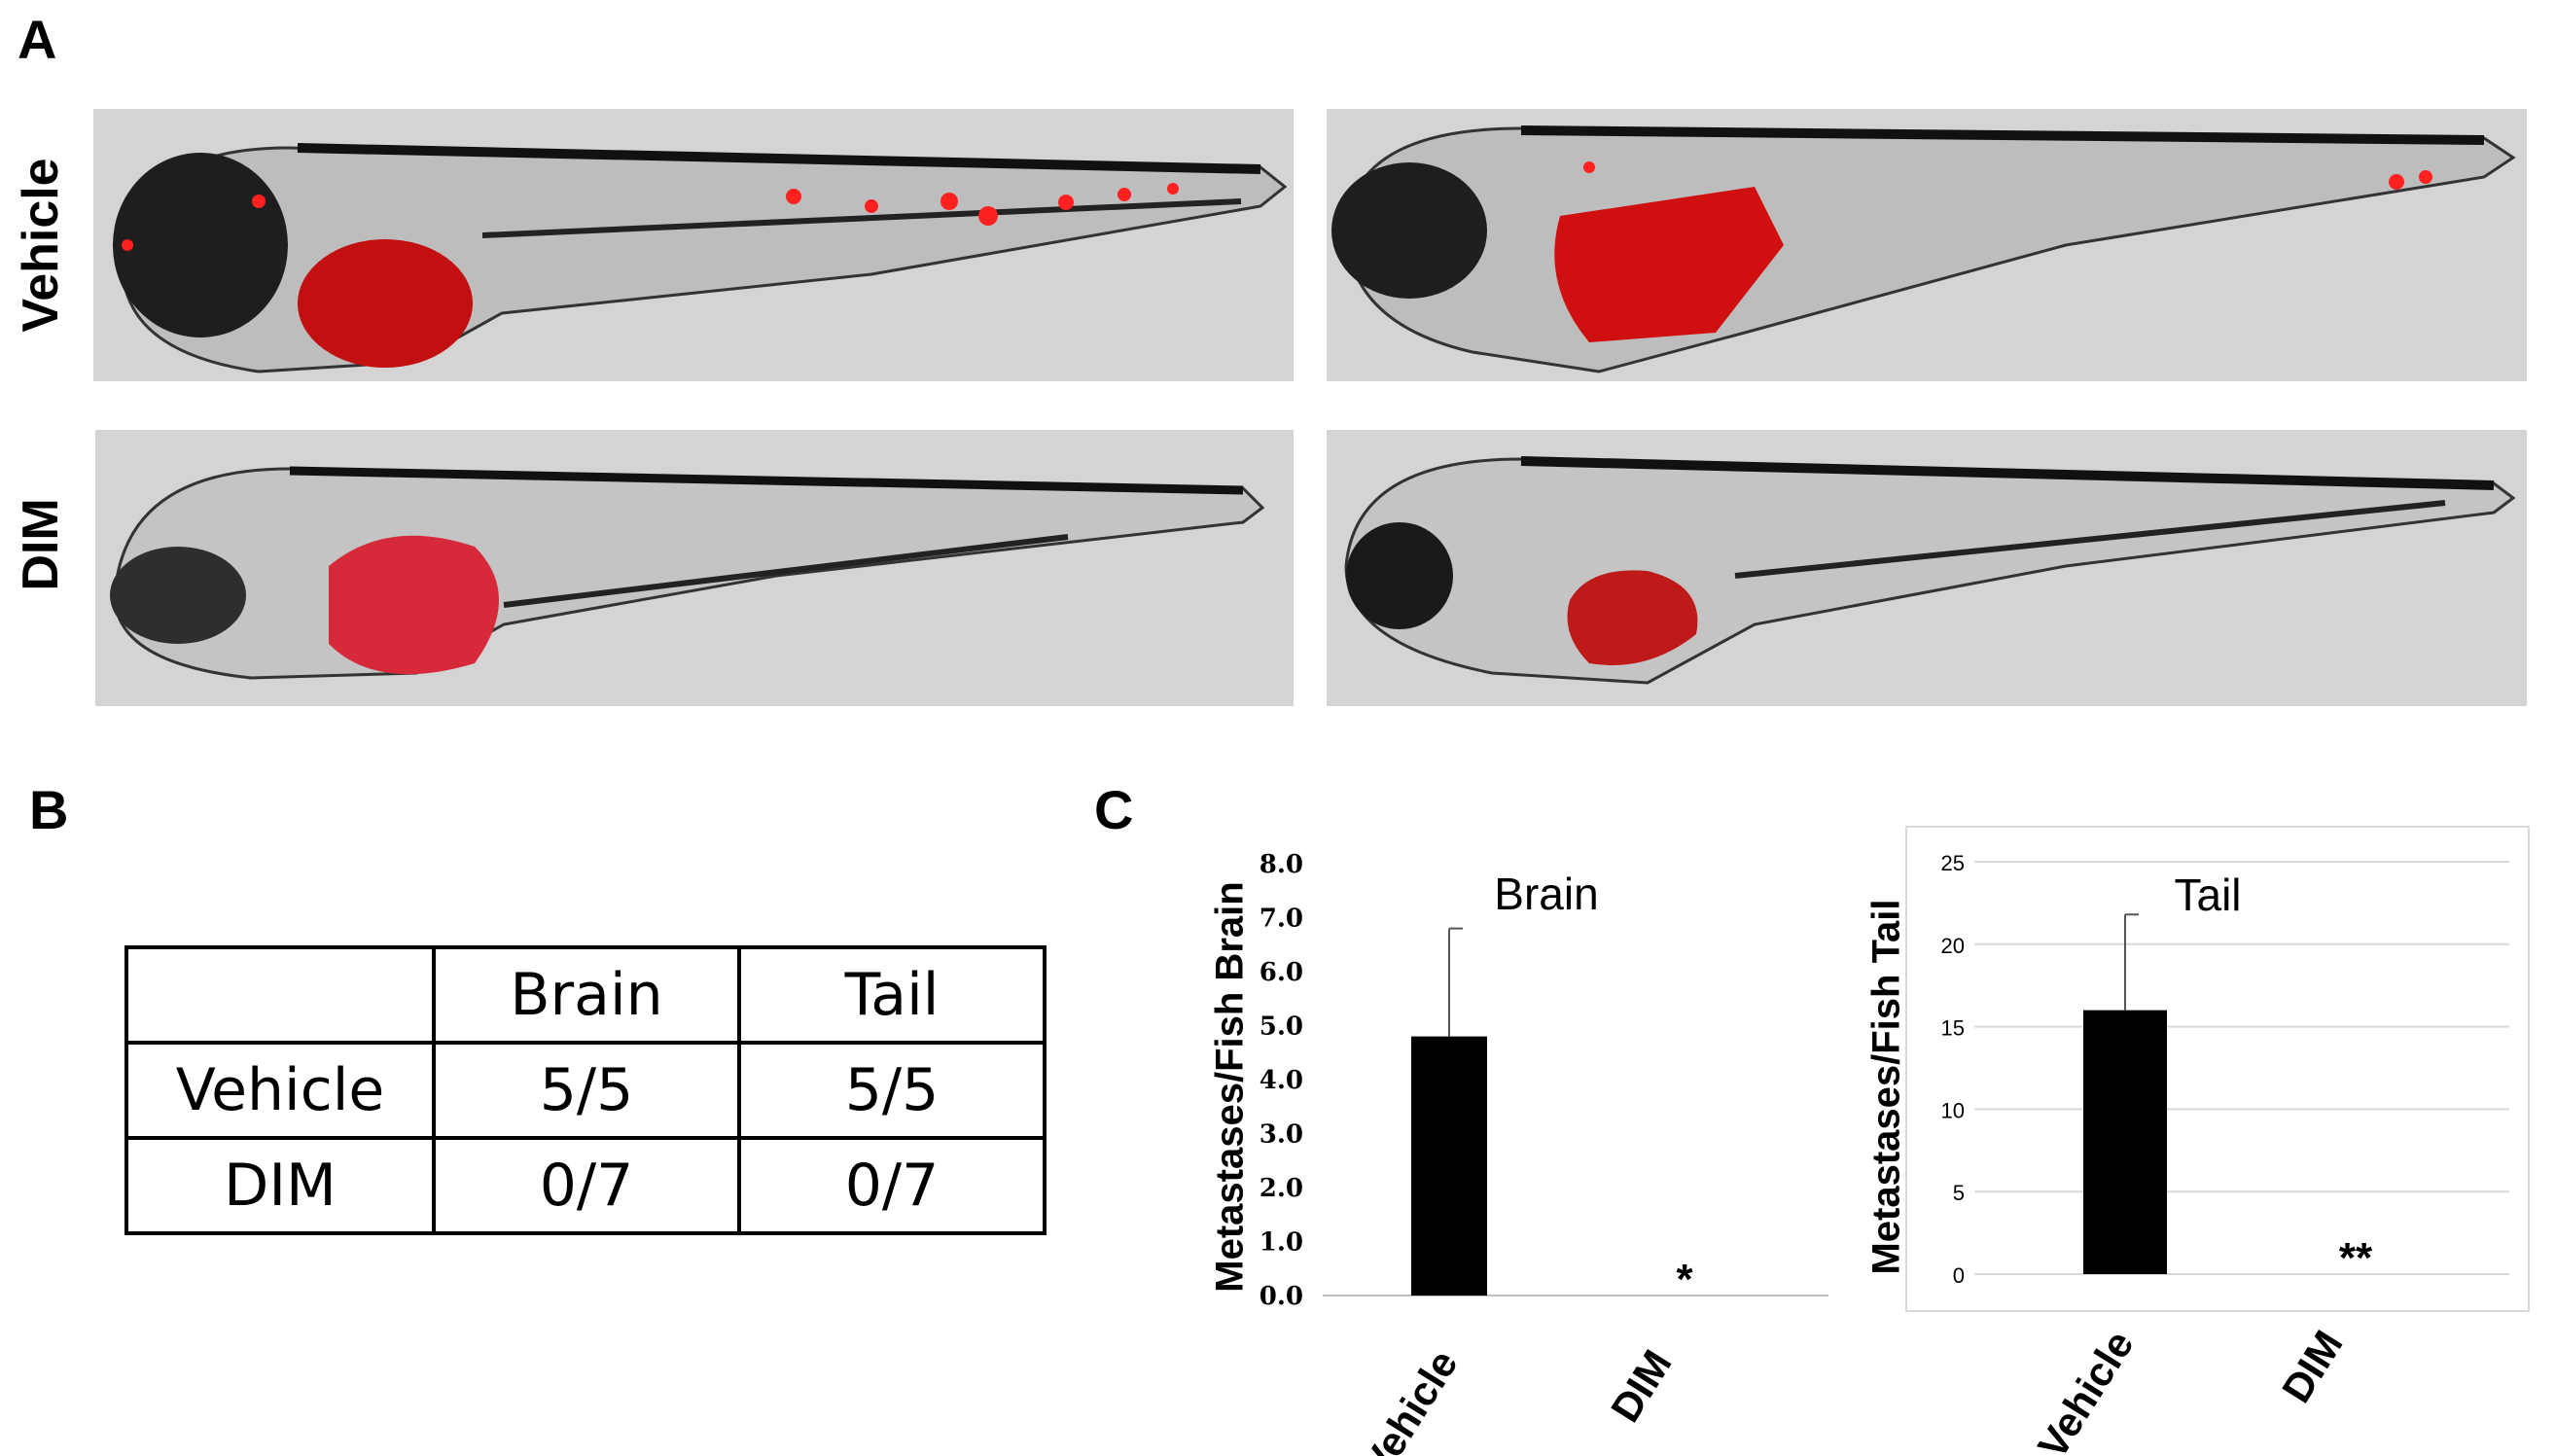  Describe the element at coordinates (280, 995) in the screenshot. I see `table-cell` at that location.